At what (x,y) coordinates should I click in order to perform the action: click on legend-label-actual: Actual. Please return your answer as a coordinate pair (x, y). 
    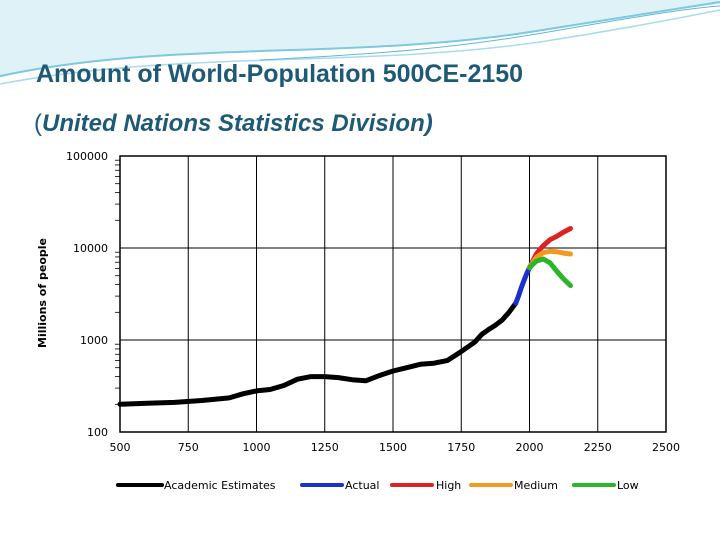
    Looking at the image, I should click on (362, 485).